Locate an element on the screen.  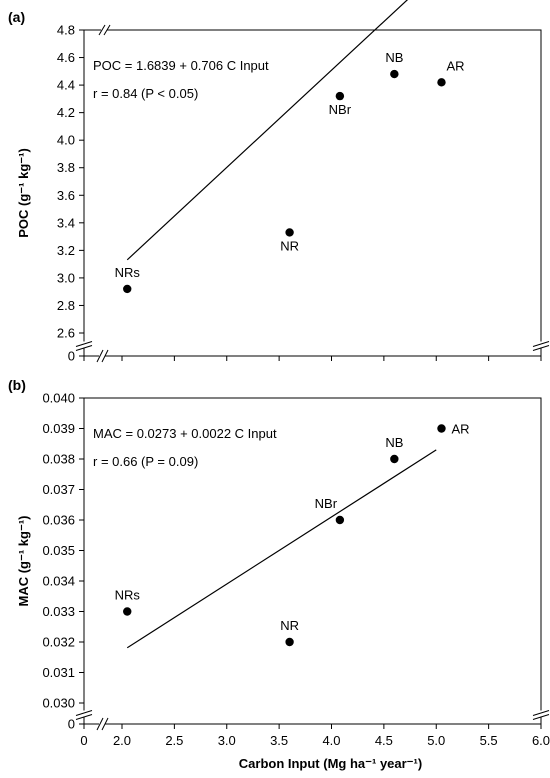
x-tick-label: 6.0 is located at coordinates (541, 740).